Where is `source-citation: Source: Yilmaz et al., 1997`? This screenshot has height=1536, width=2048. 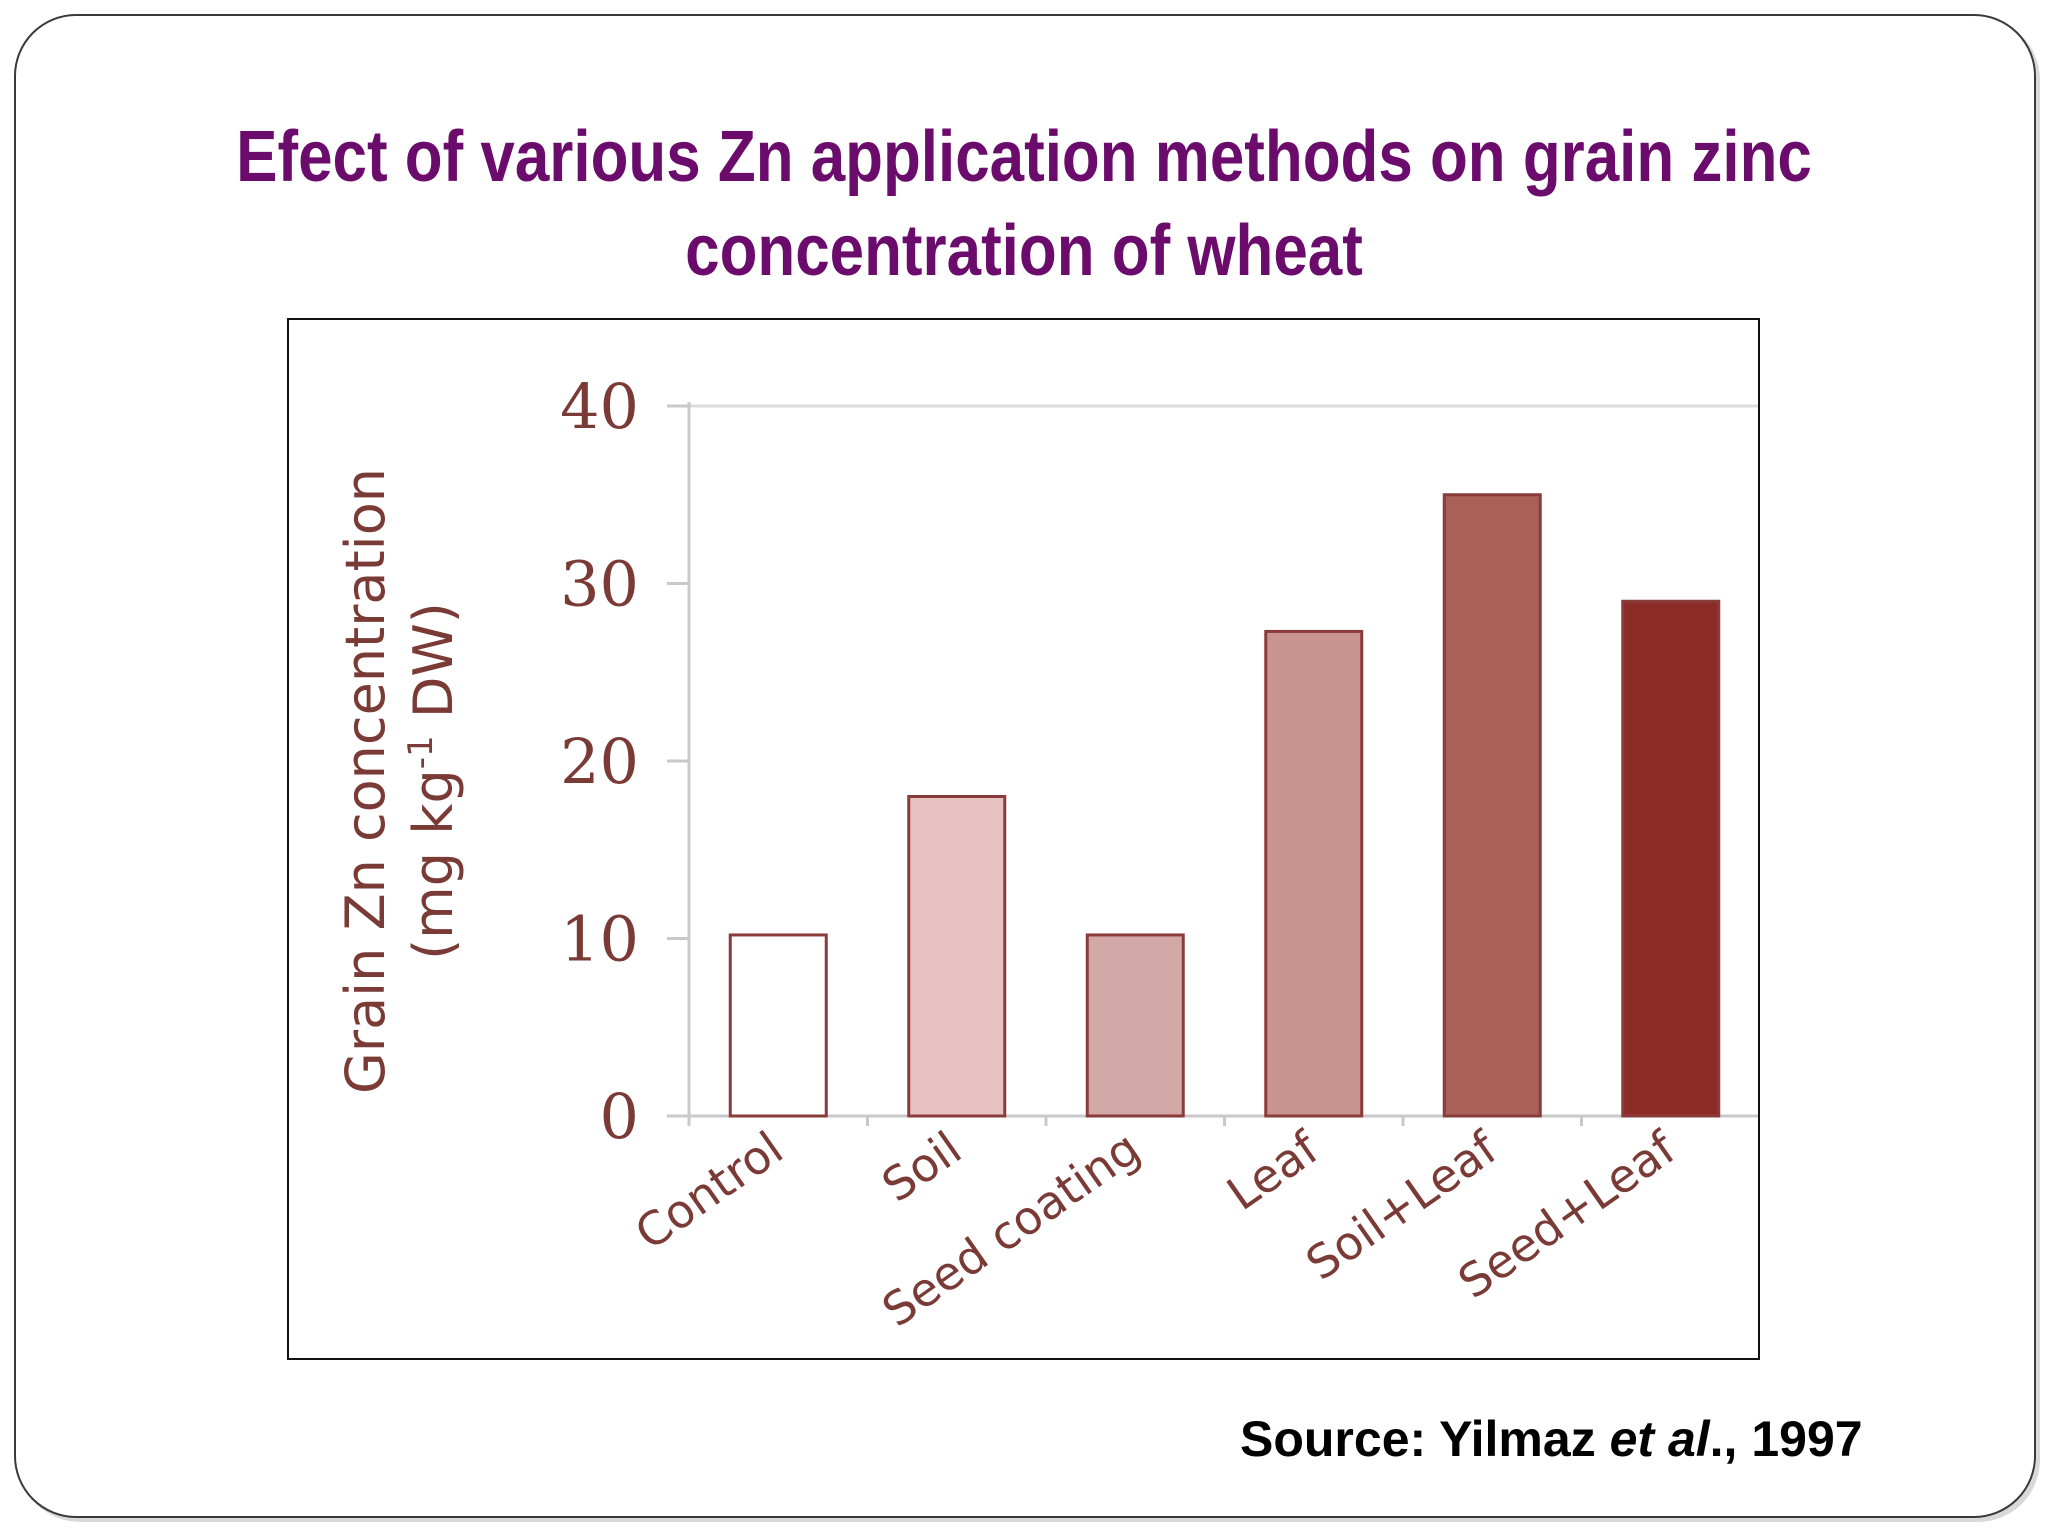
source-citation: Source: Yilmaz et al., 1997 is located at coordinates (1551, 1439).